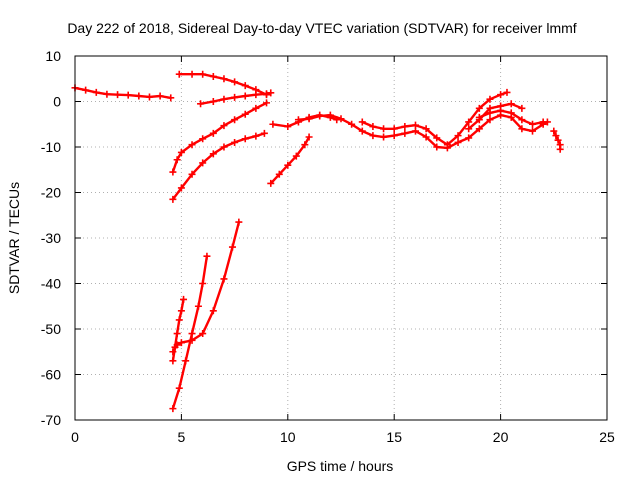 This screenshot has width=640, height=480. I want to click on x-tick-label: 5, so click(182, 437).